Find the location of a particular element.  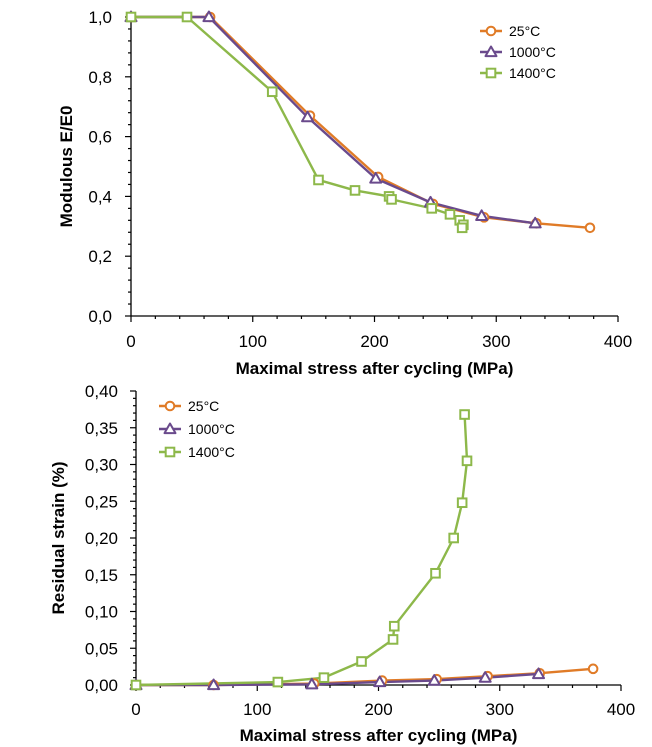

y-tick-label: 0,10 is located at coordinates (101, 612).